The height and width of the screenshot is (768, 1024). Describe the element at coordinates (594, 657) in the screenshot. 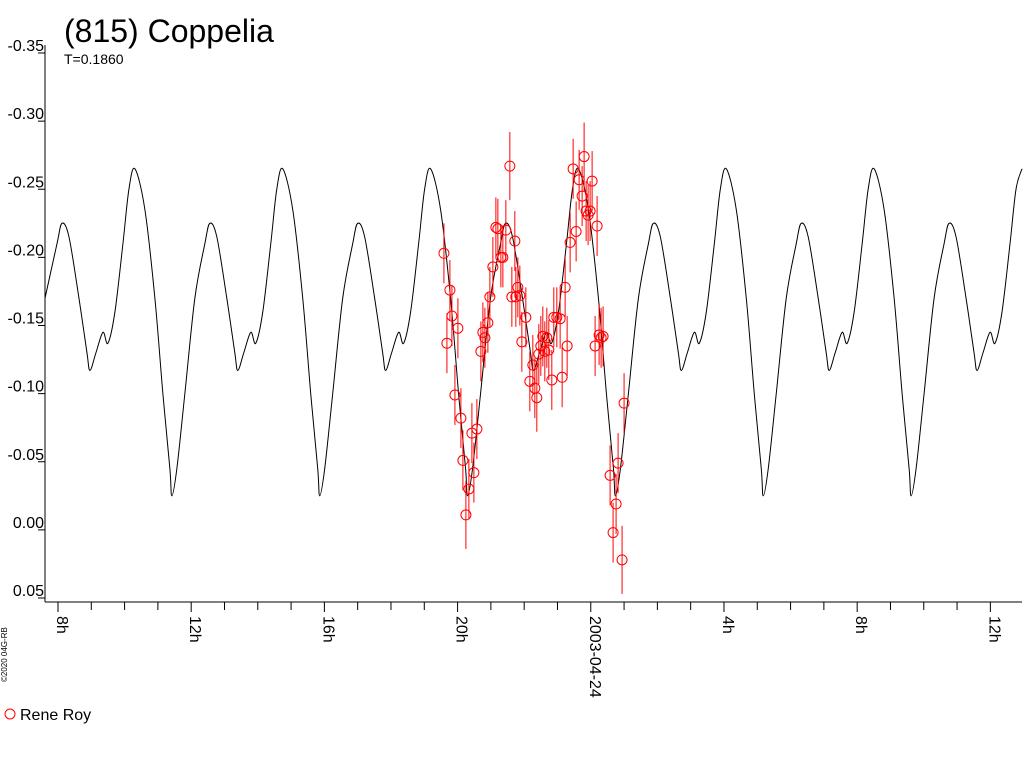

I see `x-tick-label: 2003-04-24` at that location.